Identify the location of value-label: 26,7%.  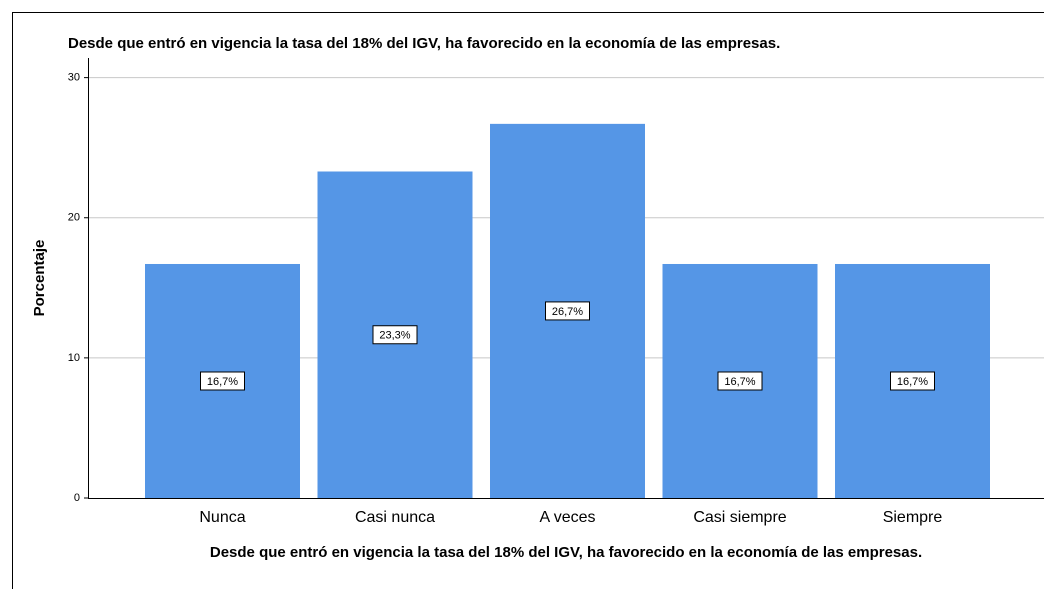
(567, 312).